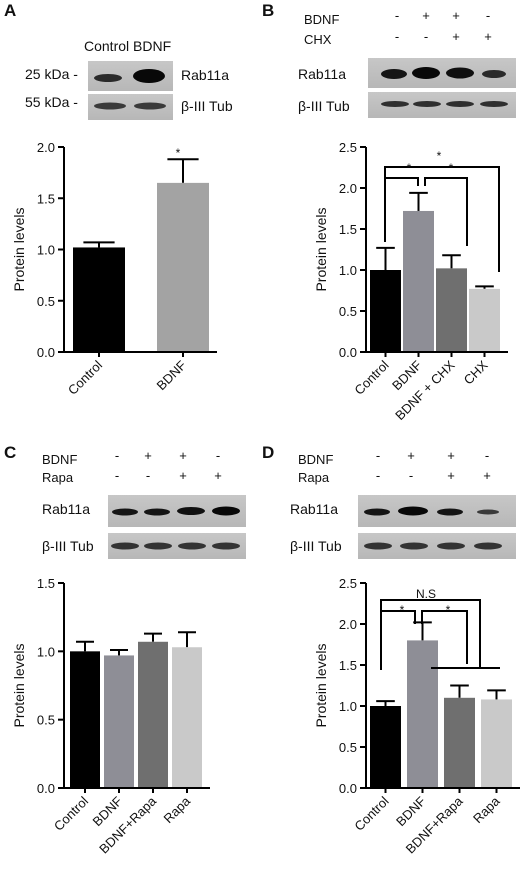 The width and height of the screenshot is (529, 877). Describe the element at coordinates (411, 811) in the screenshot. I see `x-tick-label: BDNF` at that location.